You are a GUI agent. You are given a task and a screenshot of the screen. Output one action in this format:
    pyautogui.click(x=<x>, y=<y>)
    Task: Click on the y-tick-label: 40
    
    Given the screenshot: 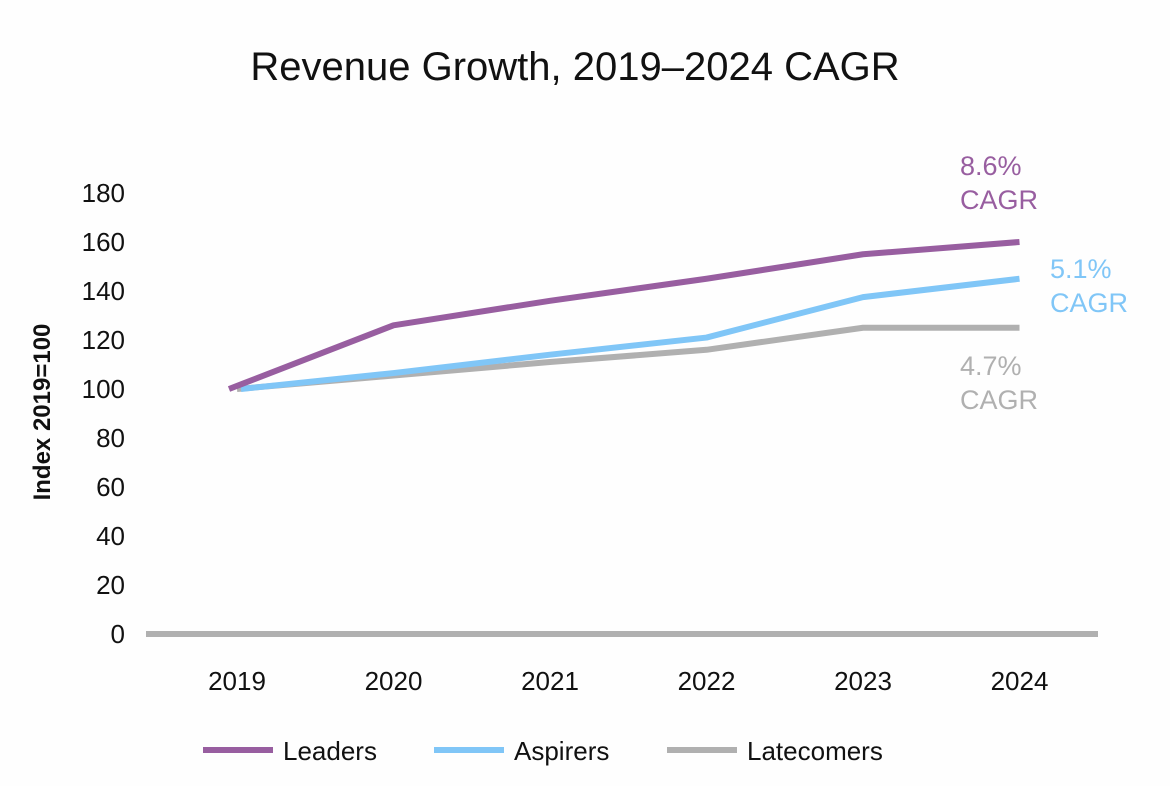 What is the action you would take?
    pyautogui.click(x=110, y=536)
    